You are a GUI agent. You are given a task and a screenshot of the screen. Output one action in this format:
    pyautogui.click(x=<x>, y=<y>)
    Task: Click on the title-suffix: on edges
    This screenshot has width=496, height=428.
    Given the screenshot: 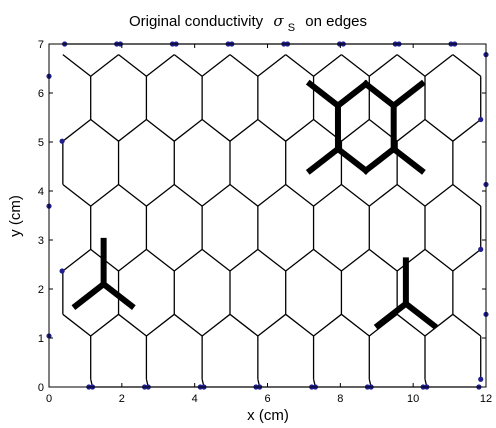 What is the action you would take?
    pyautogui.click(x=336, y=21)
    